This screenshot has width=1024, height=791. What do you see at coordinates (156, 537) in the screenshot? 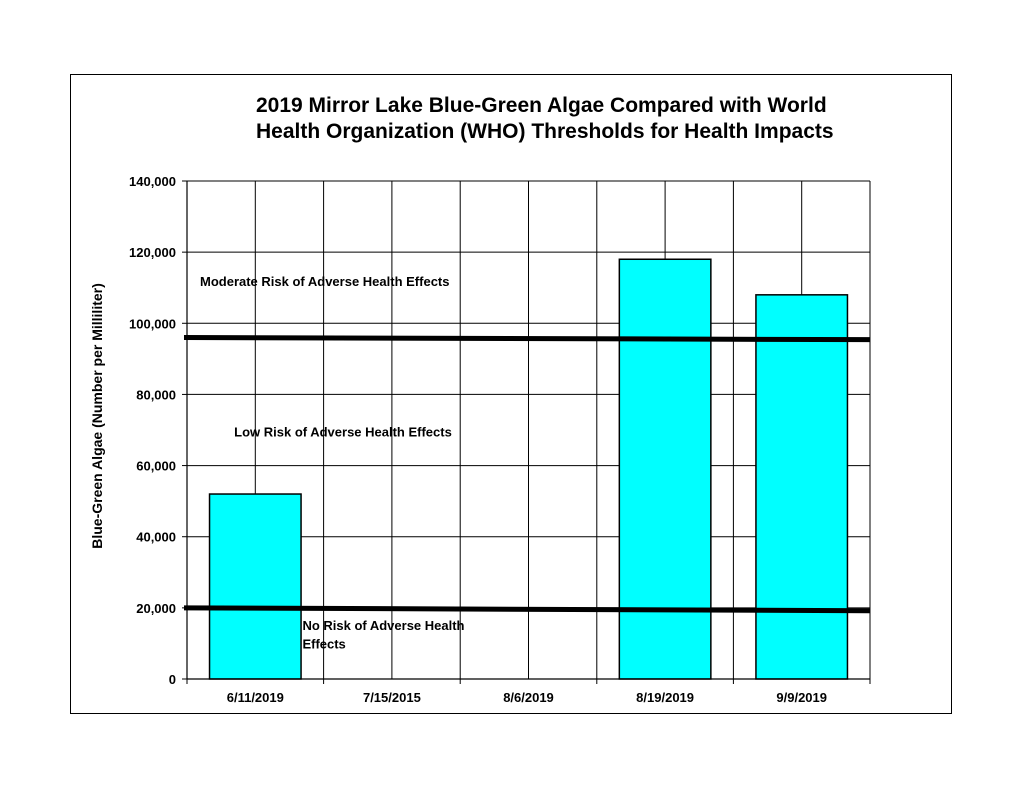
I see `y-tick-label: 40,000` at bounding box center [156, 537].